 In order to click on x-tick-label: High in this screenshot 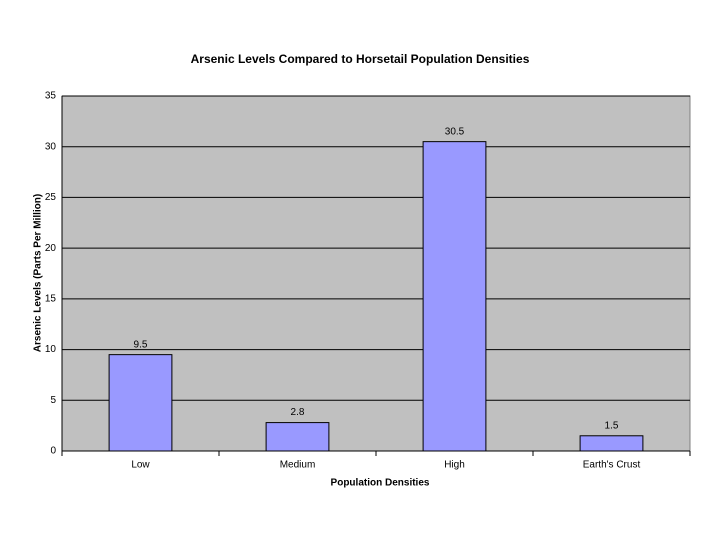, I will do `click(454, 465)`.